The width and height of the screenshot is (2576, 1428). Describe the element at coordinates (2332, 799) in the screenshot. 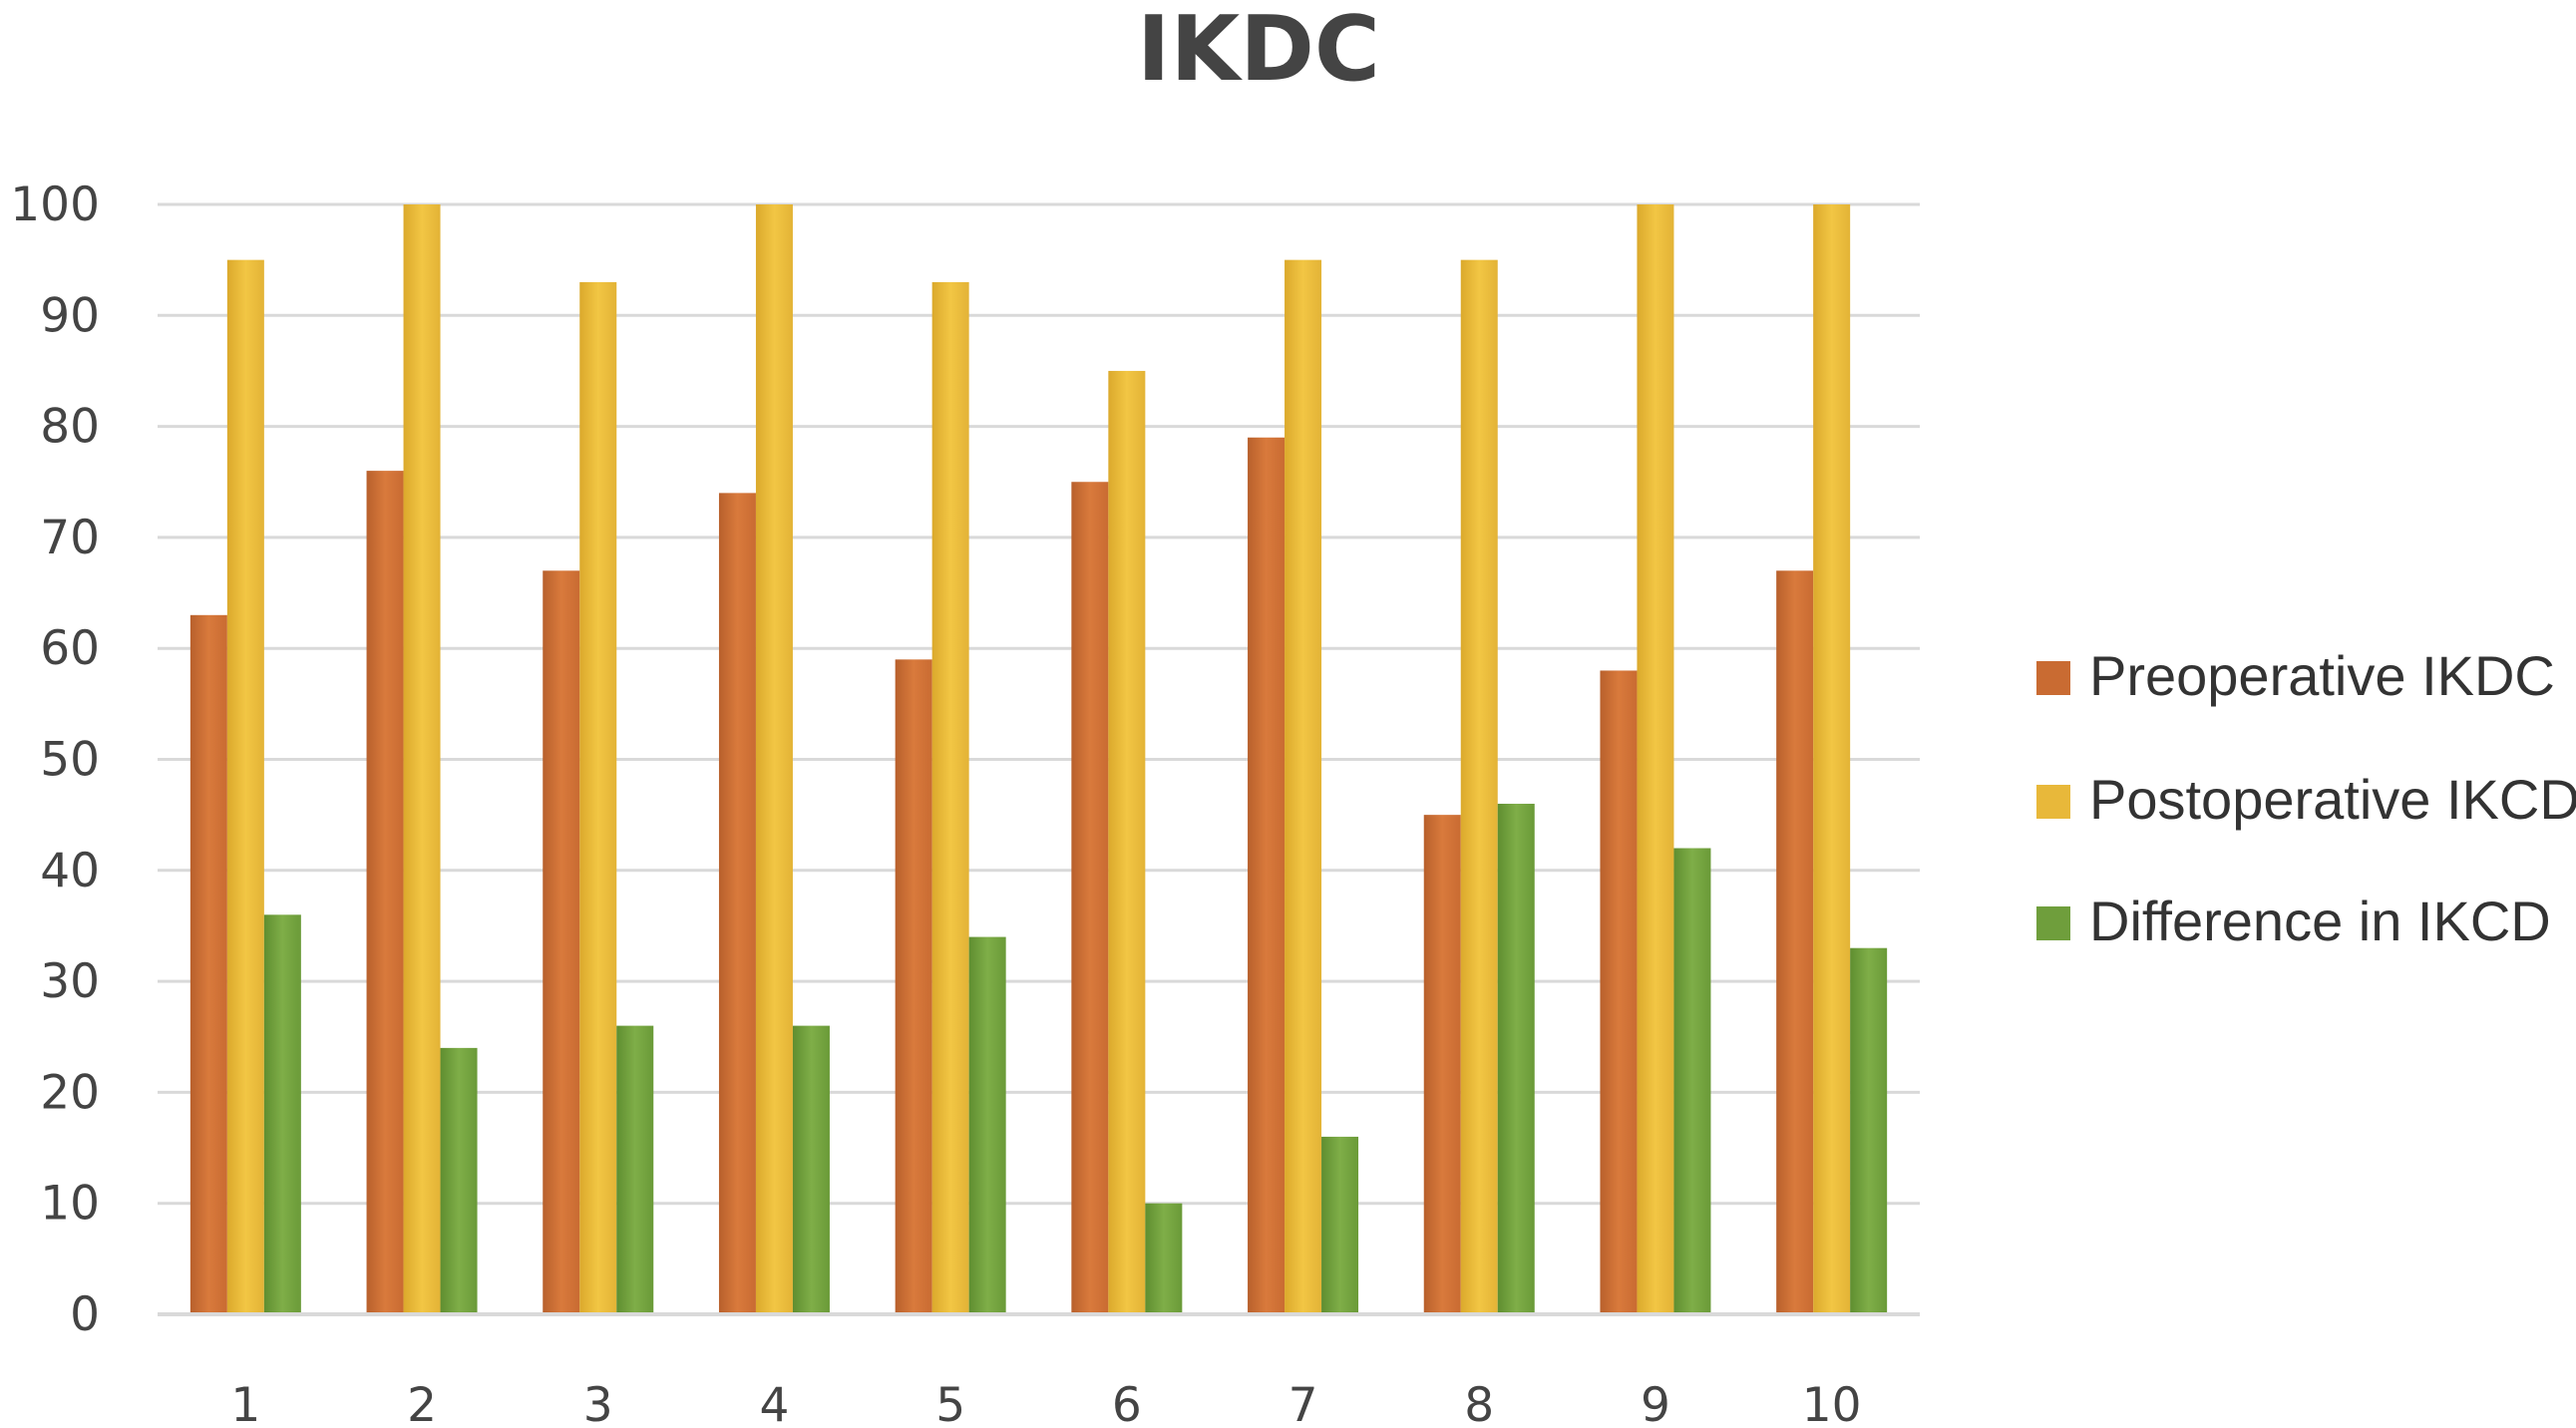

I see `legend-label: Postoperative IKCD` at that location.